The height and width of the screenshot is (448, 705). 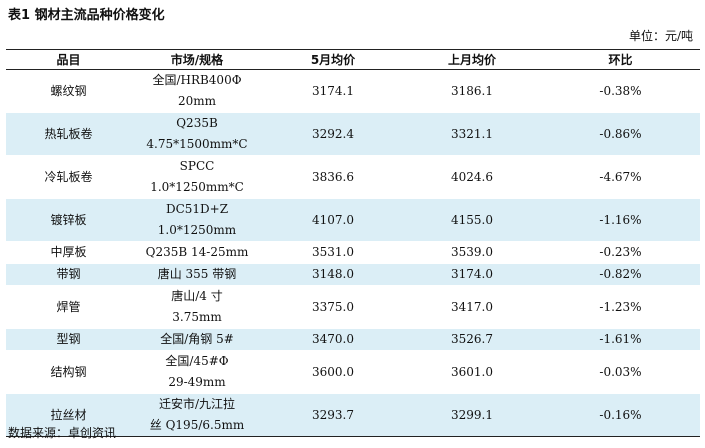 What do you see at coordinates (197, 382) in the screenshot?
I see `spec-line: 29-49mm` at bounding box center [197, 382].